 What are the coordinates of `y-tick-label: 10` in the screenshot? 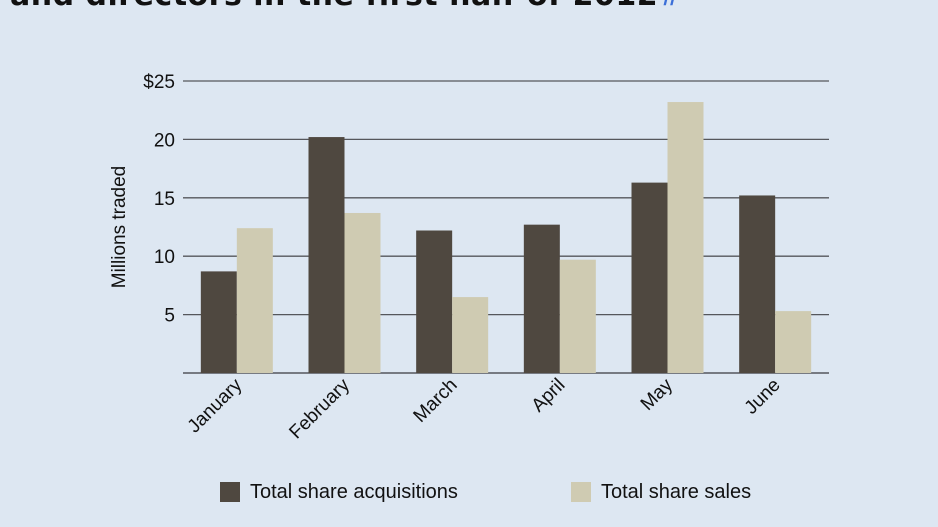 It's located at (164, 257).